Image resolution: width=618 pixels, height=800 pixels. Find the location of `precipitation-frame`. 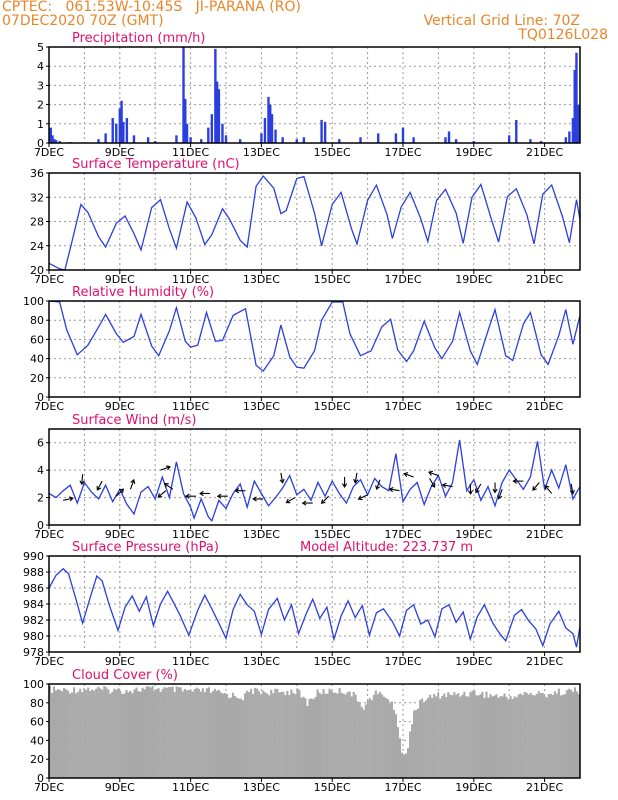

precipitation-frame is located at coordinates (314, 95).